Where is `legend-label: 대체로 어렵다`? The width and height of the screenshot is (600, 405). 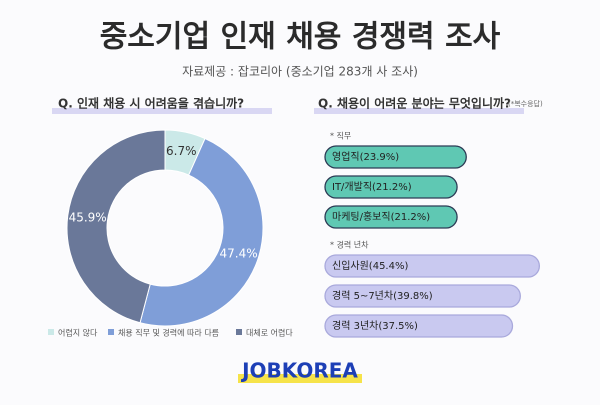
legend-label: 대체로 어렵다 is located at coordinates (269, 333).